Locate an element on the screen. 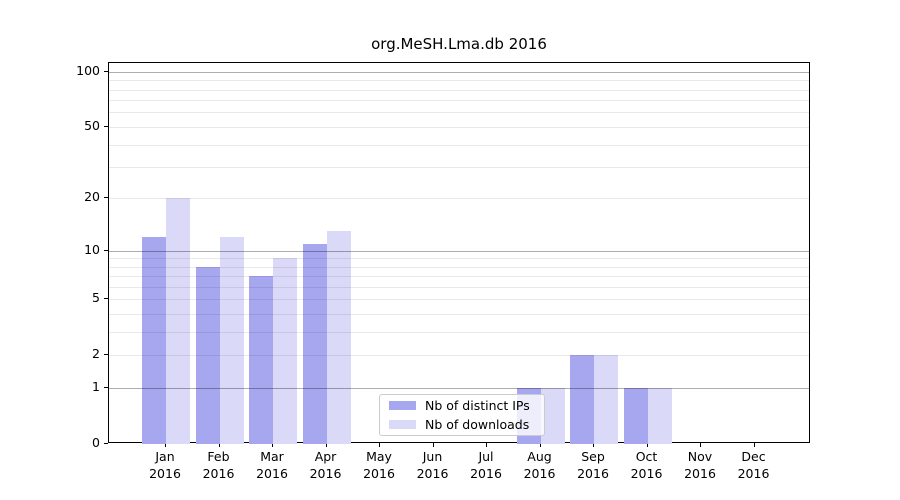 Image resolution: width=900 pixels, height=500 pixels. bar-downloads-sep is located at coordinates (606, 399).